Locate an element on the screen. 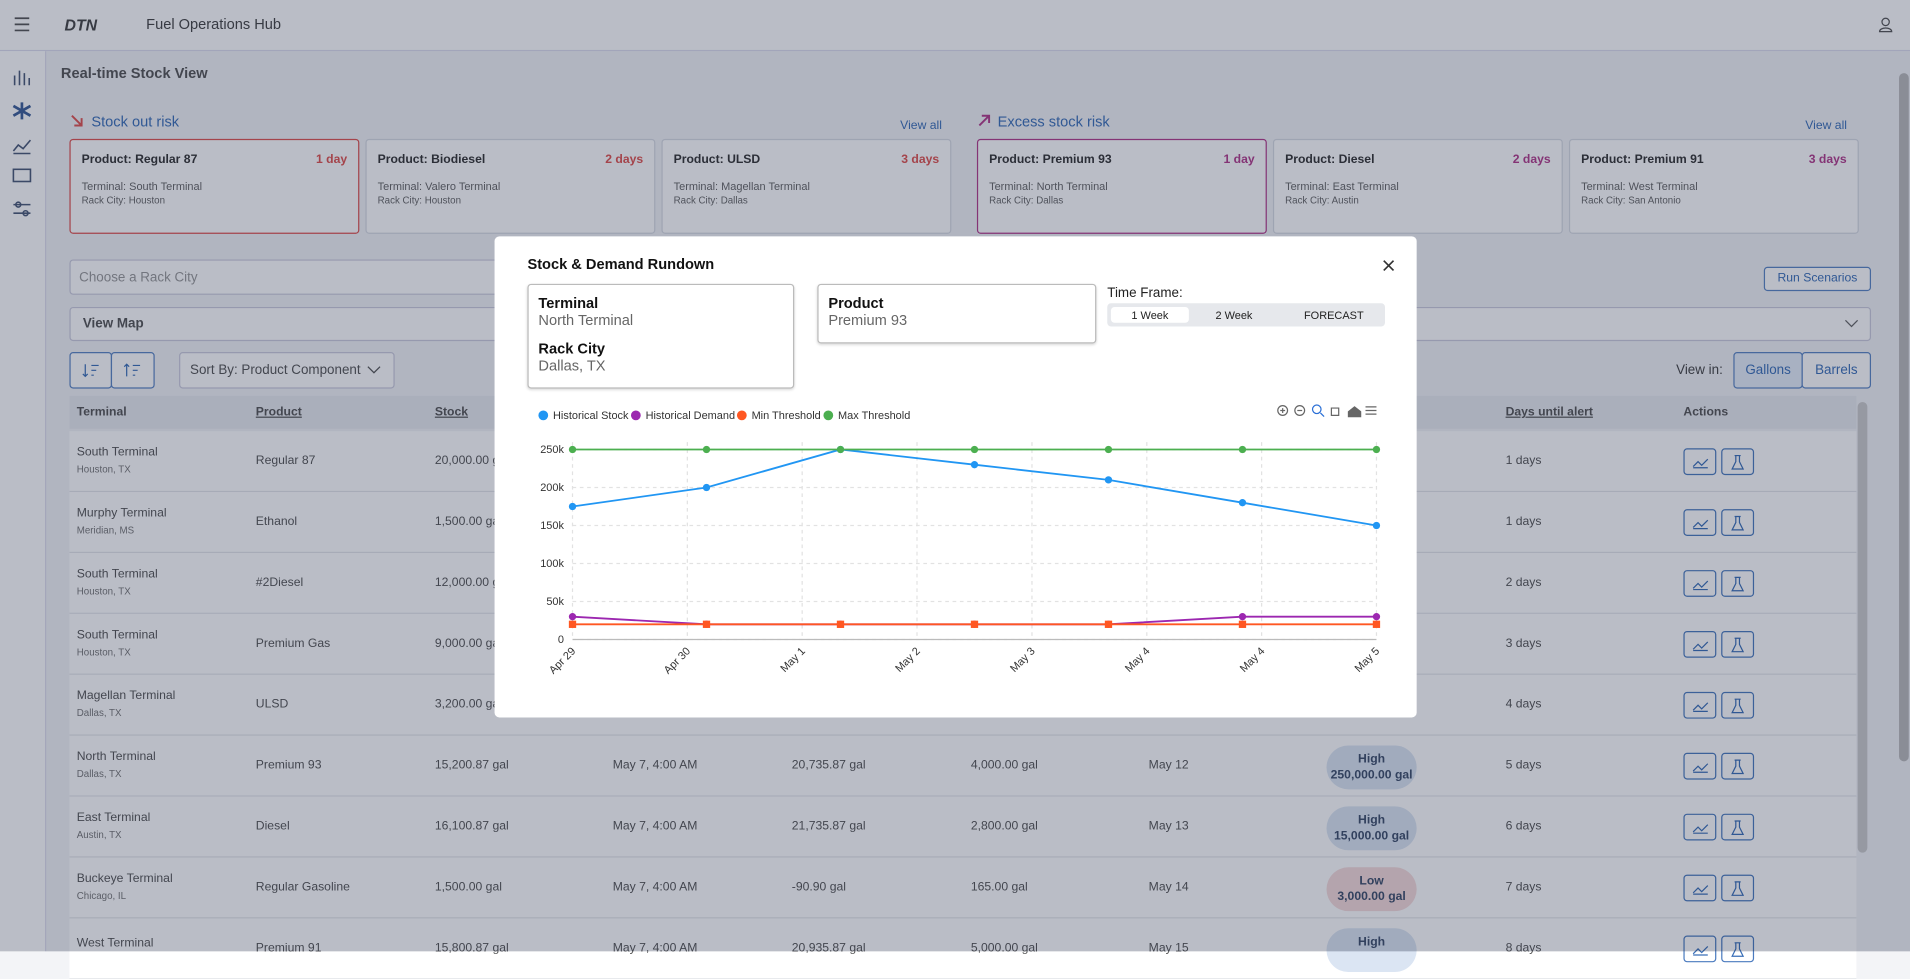  time-frame-option: 1 Week is located at coordinates (1150, 315).